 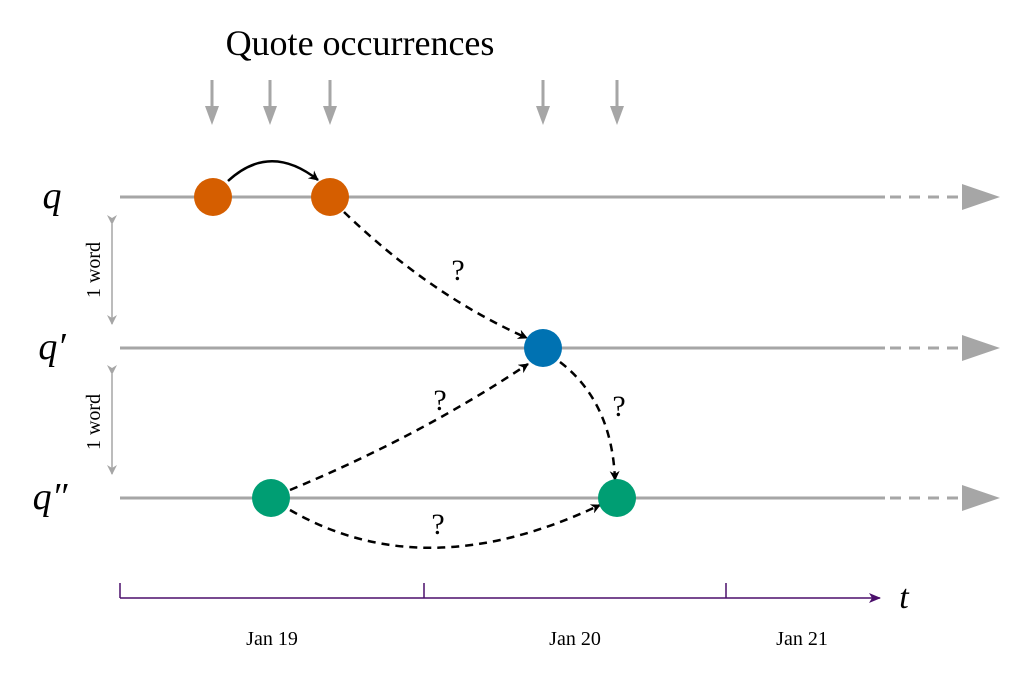 What do you see at coordinates (575, 639) in the screenshot?
I see `axis-day-label: Jan 20` at bounding box center [575, 639].